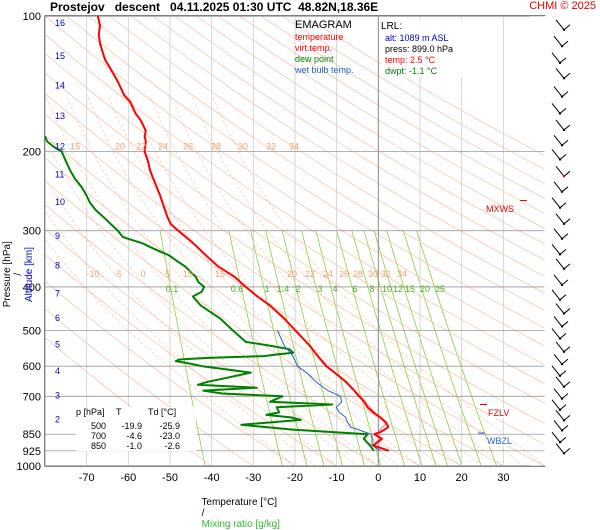  I want to click on marker-fzlv: FZLV, so click(498, 413).